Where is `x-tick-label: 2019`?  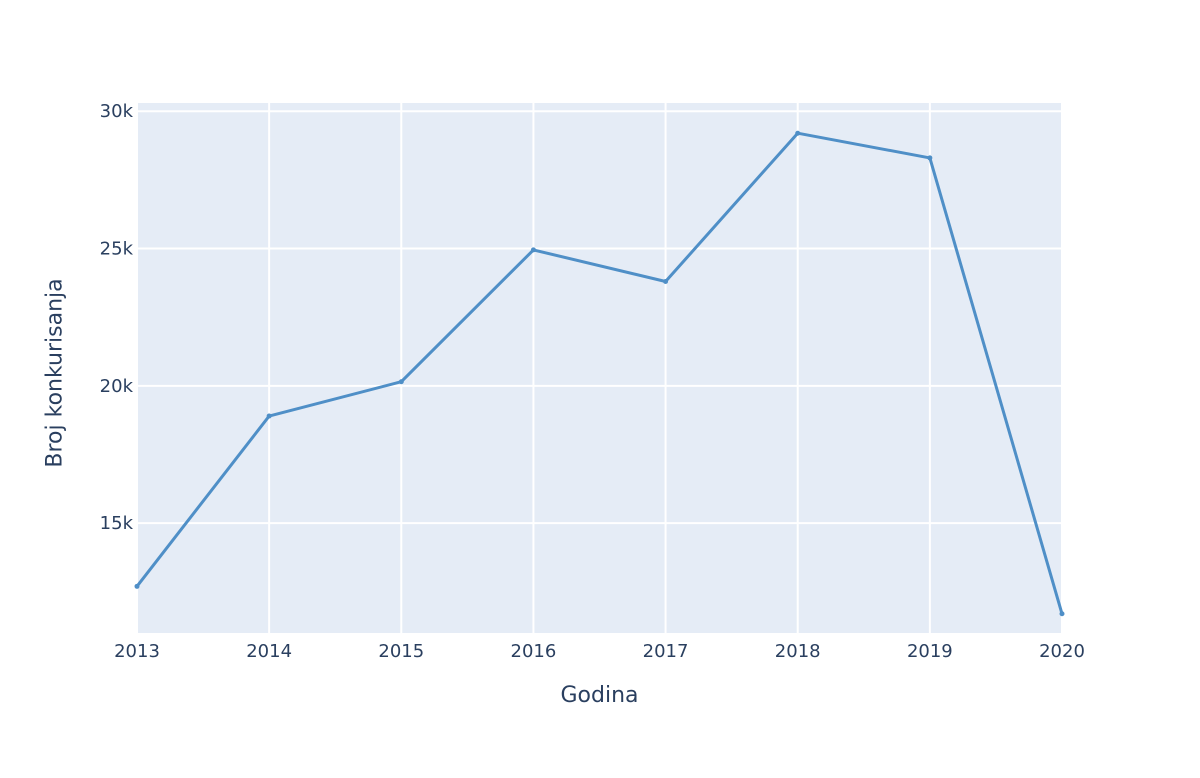 x-tick-label: 2019 is located at coordinates (930, 651).